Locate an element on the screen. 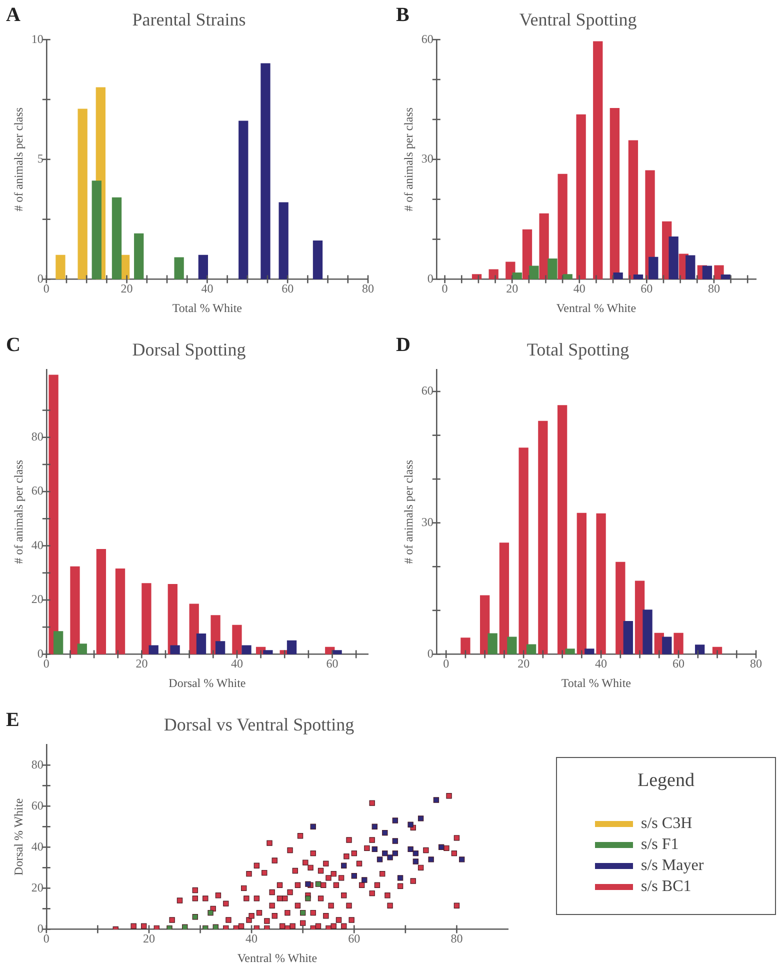 Image resolution: width=778 pixels, height=970 pixels. chart-title: Ventral Spotting is located at coordinates (578, 20).